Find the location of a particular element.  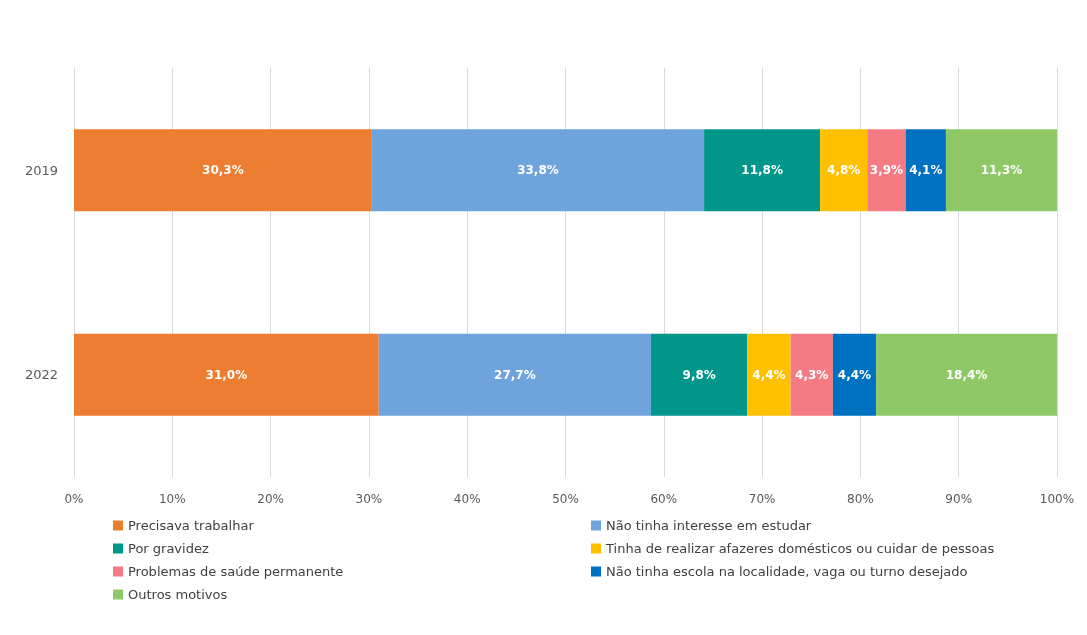

data-label: 11,3% is located at coordinates (1001, 170).